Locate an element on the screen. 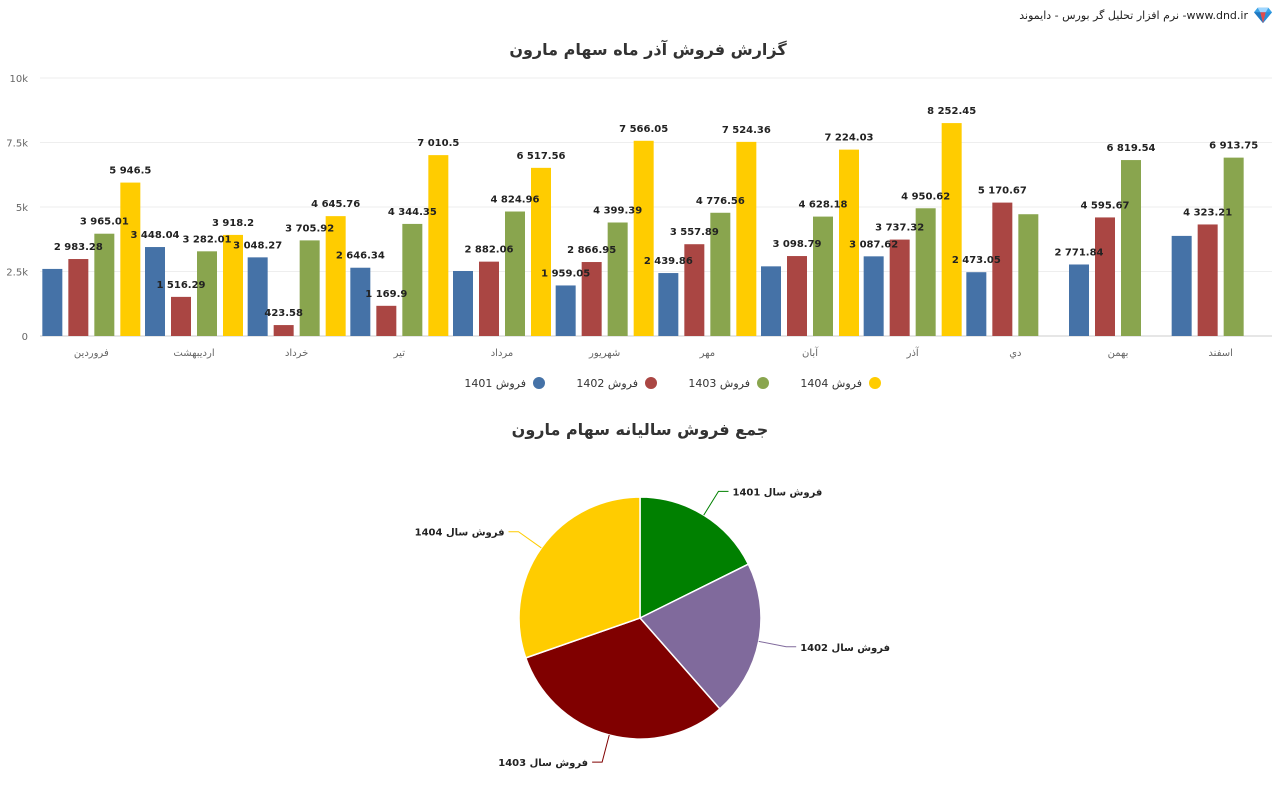  x-category-label: مرداد is located at coordinates (502, 353).